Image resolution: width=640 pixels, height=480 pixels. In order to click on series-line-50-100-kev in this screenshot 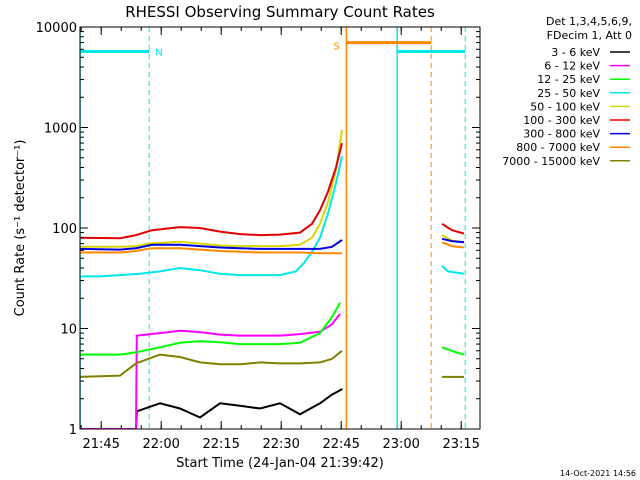, I will do `click(211, 188)`.